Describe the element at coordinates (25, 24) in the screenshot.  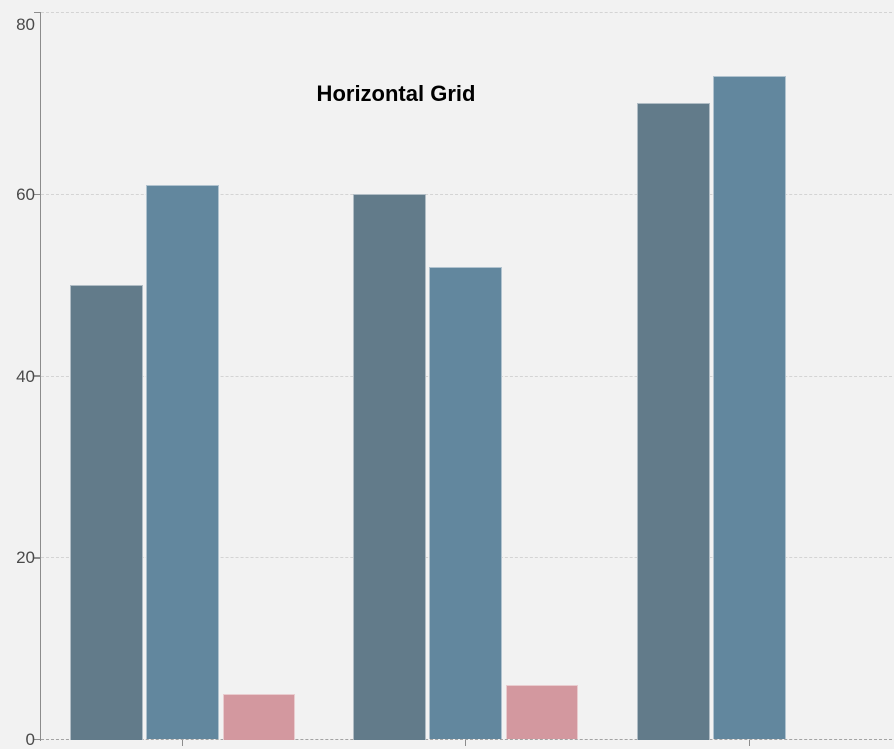
I see `y-tick-label: 80` at that location.